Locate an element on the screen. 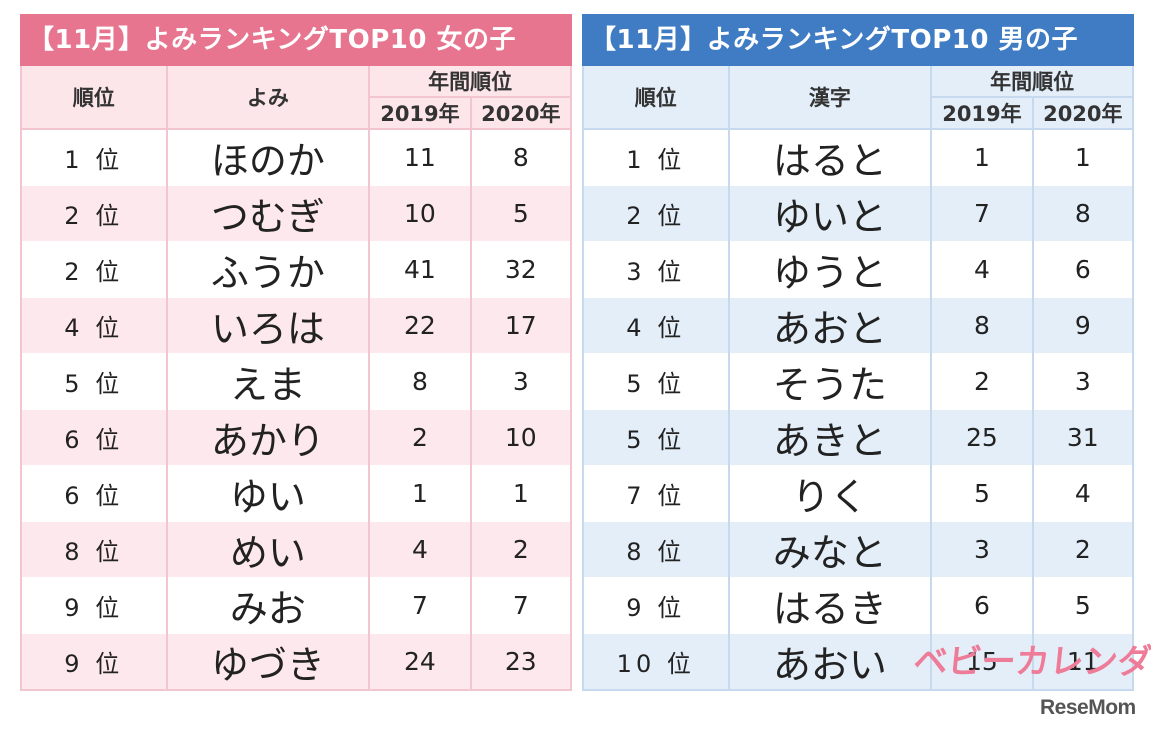 The image size is (1151, 732). table-row: 1 位はると 1 1 is located at coordinates (857, 157).